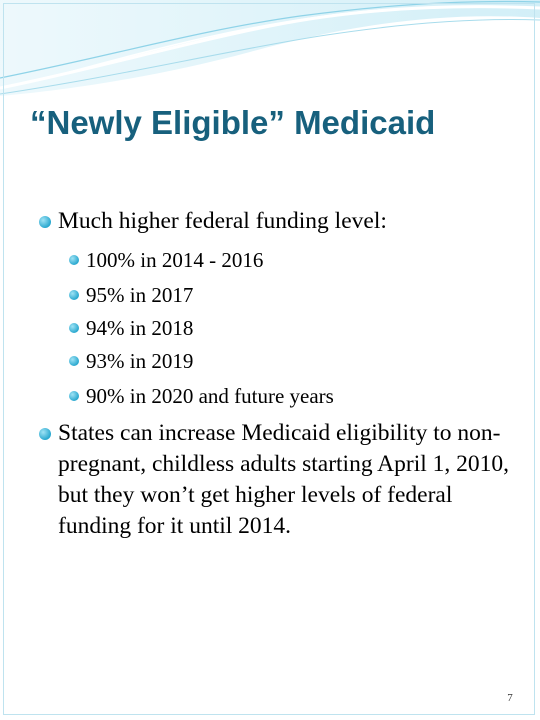 The height and width of the screenshot is (720, 540). I want to click on bullet-text: Much higher federal funding level:, so click(222, 221).